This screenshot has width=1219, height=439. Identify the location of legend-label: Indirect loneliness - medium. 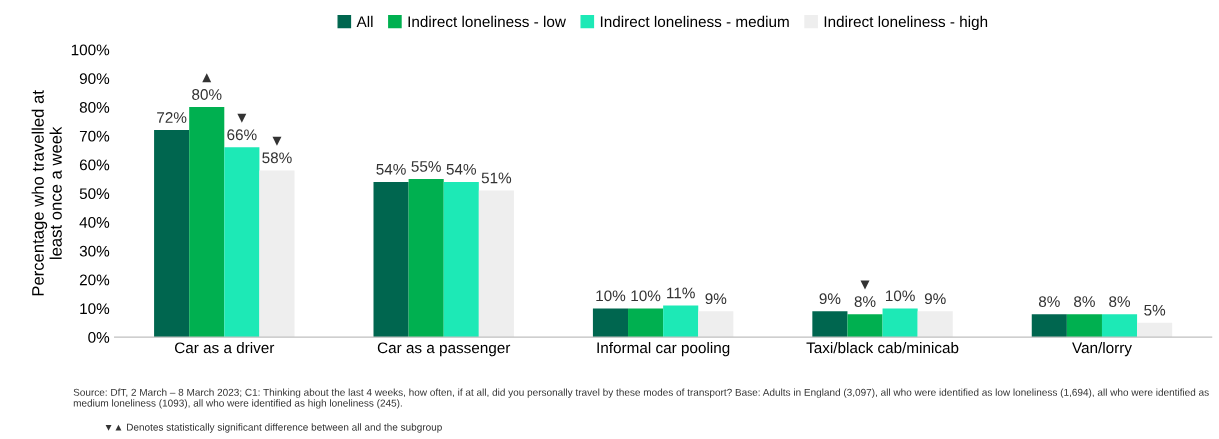
(694, 21).